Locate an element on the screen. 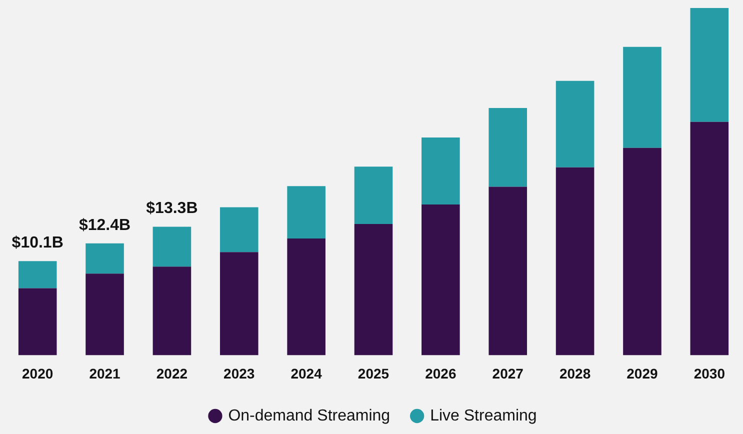  x-tick-label: 2023 is located at coordinates (239, 373).